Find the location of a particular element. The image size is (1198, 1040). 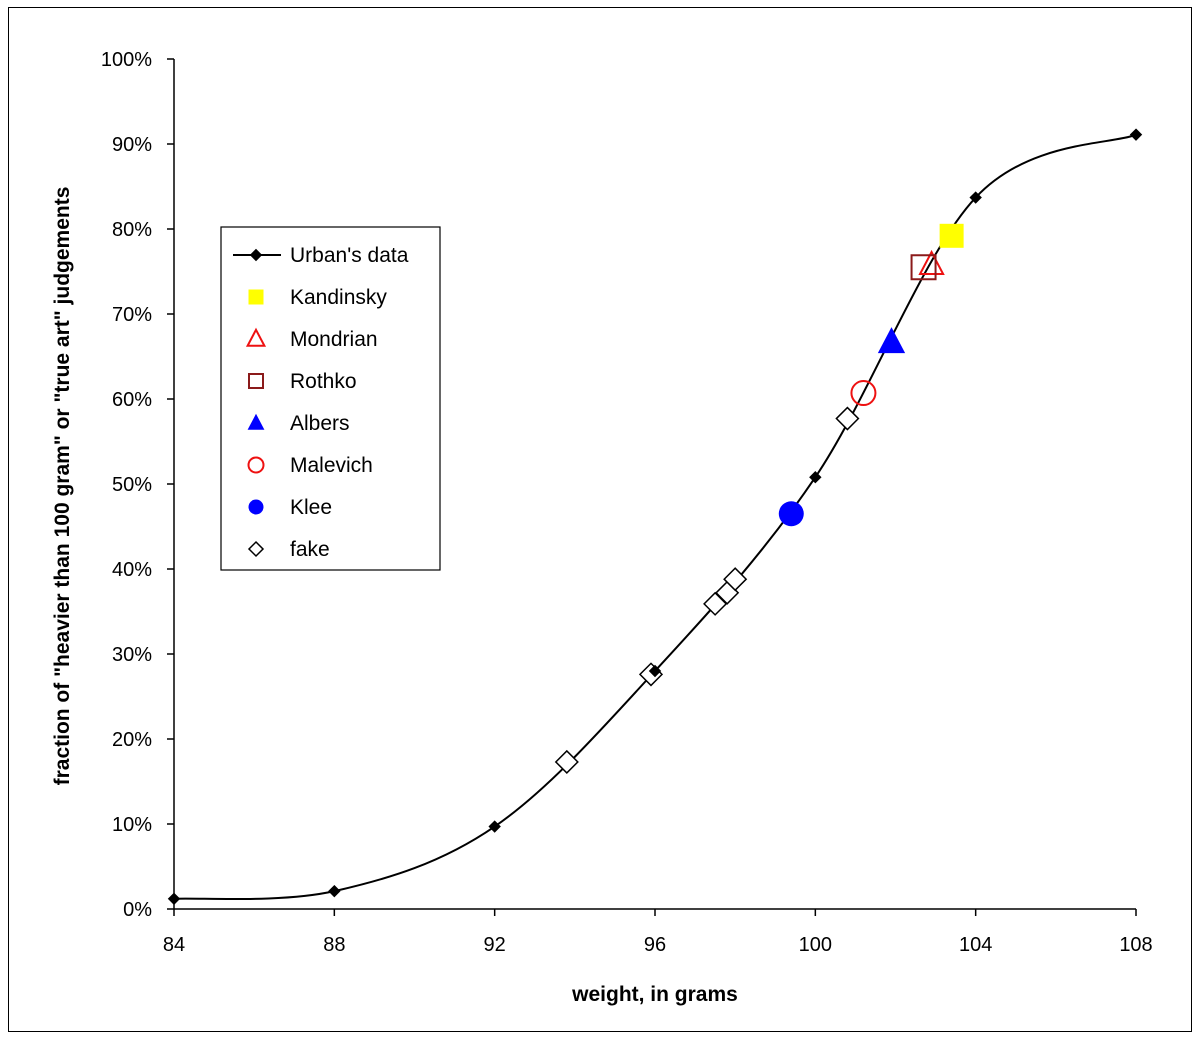

mondrian-point is located at coordinates (931, 262).